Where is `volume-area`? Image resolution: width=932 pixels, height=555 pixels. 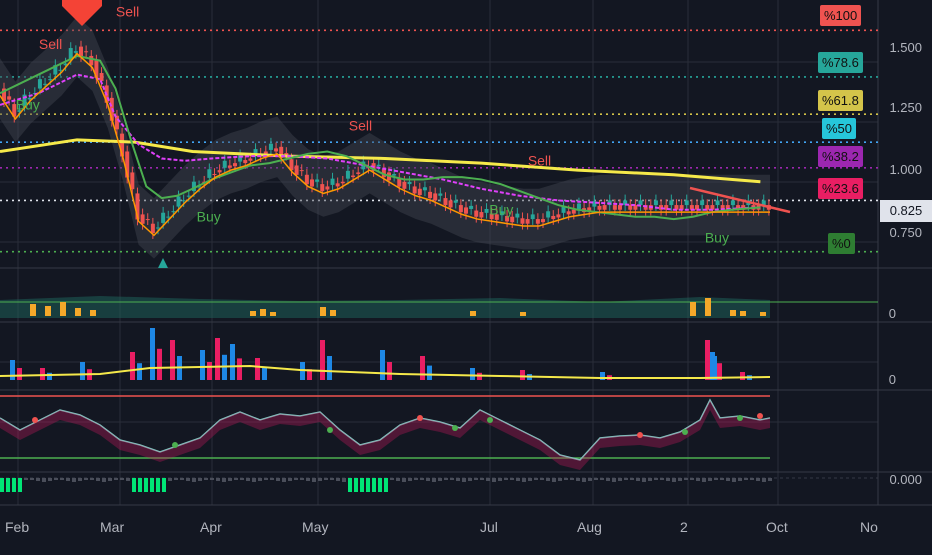
volume-area is located at coordinates (385, 307).